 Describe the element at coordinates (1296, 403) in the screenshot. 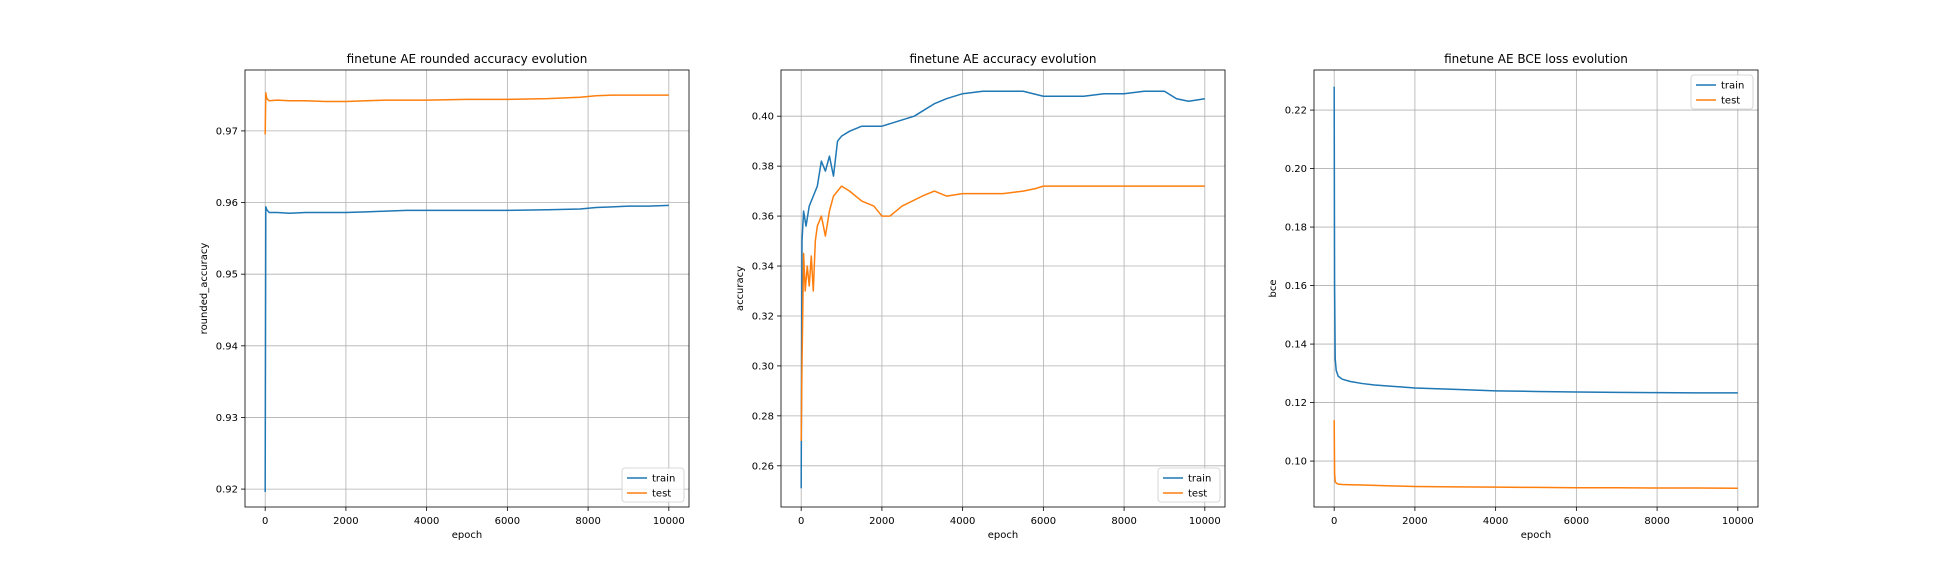

I see `y-tick-label: 0.12` at that location.